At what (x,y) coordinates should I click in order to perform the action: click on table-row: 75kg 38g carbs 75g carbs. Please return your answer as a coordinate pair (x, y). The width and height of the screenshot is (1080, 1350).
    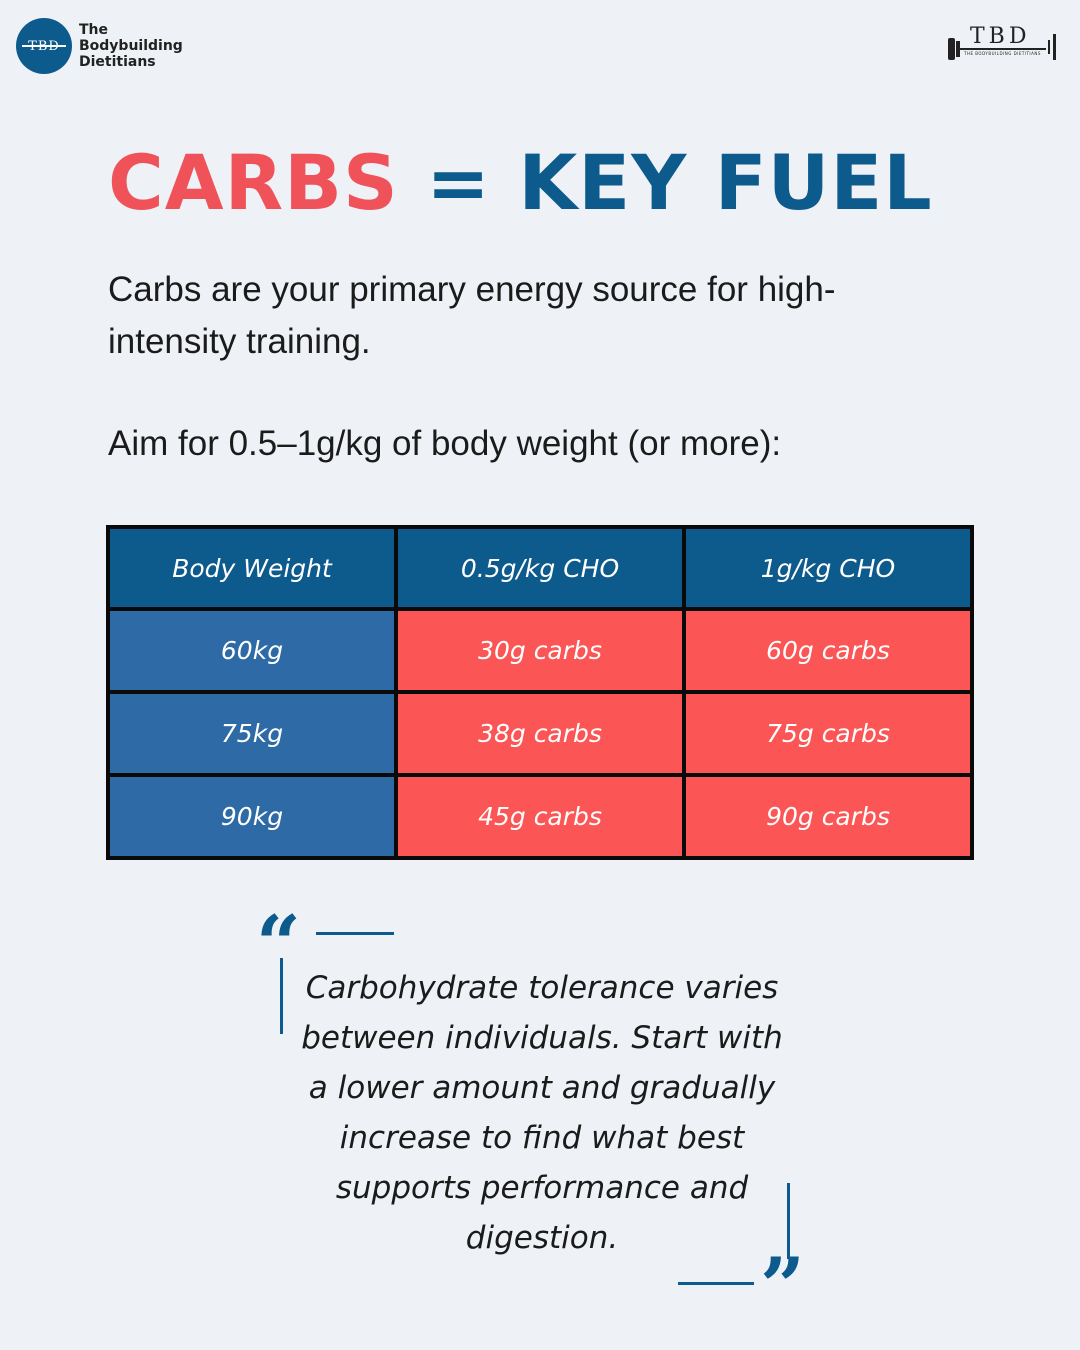
    Looking at the image, I should click on (540, 733).